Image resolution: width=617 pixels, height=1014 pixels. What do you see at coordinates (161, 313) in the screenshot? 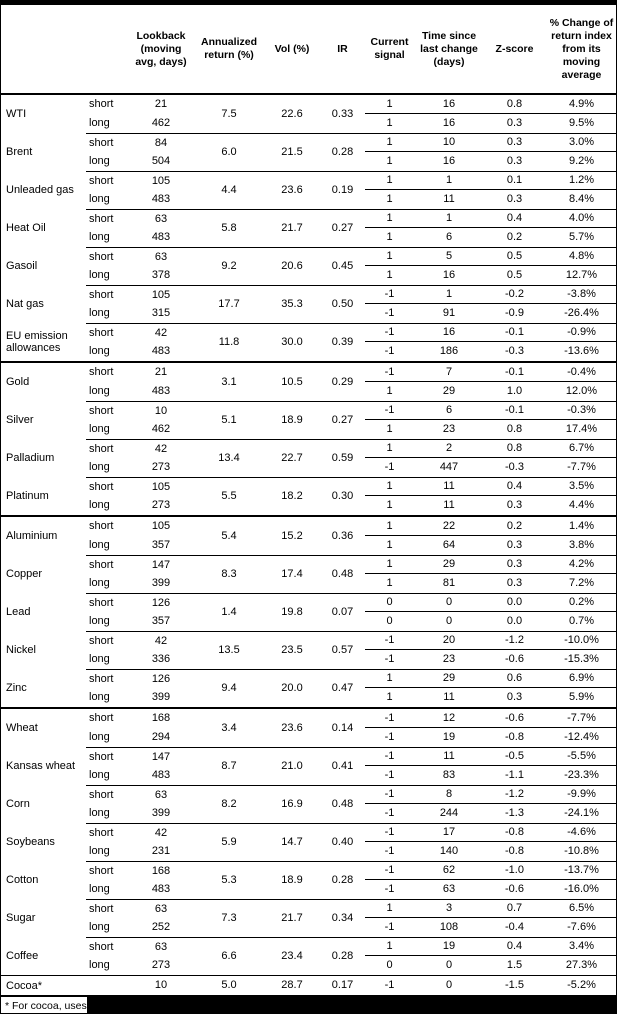
I see `lookback-value: 315` at bounding box center [161, 313].